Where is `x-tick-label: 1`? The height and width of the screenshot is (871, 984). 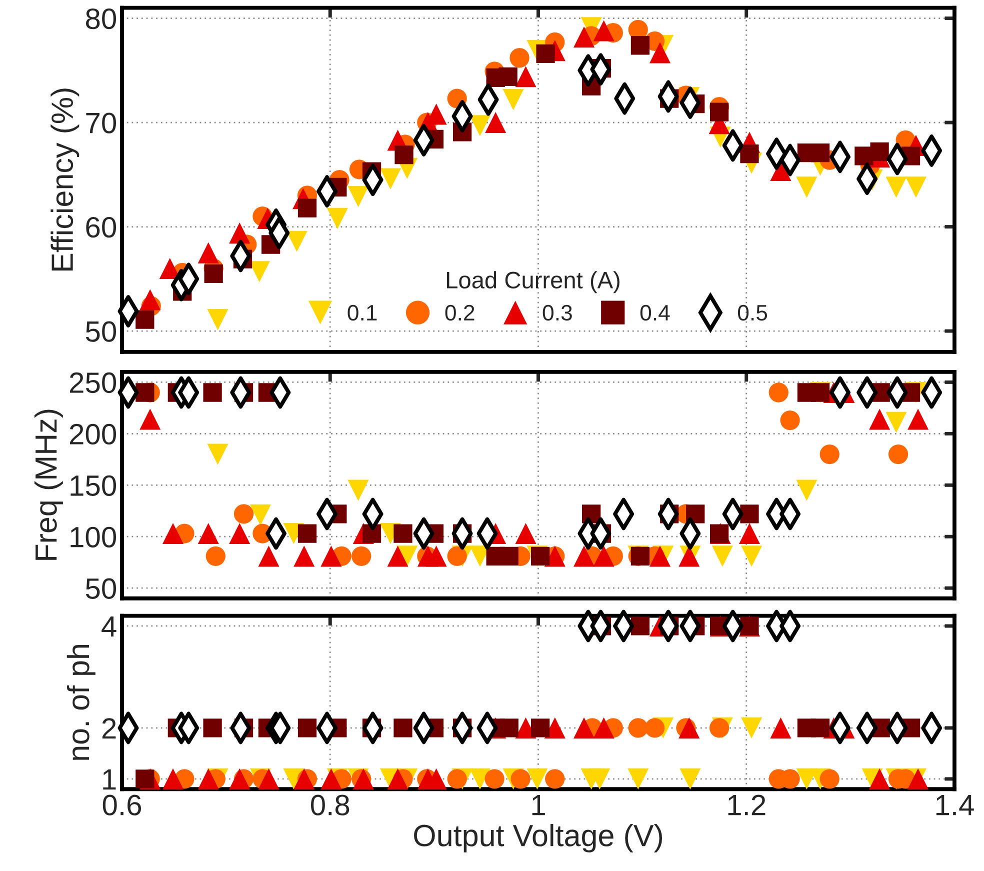 x-tick-label: 1 is located at coordinates (538, 805).